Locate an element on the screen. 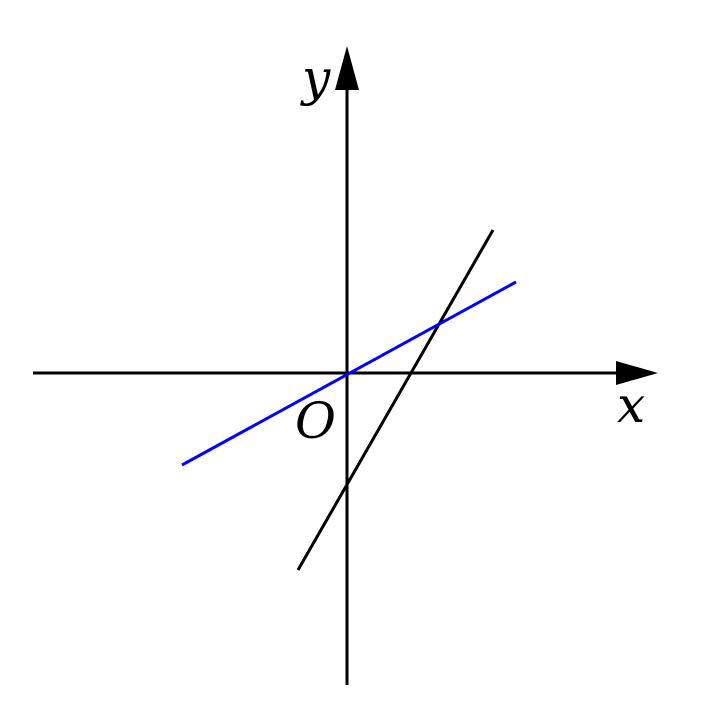 Image resolution: width=701 pixels, height=717 pixels. y-axis-label: y is located at coordinates (315, 78).